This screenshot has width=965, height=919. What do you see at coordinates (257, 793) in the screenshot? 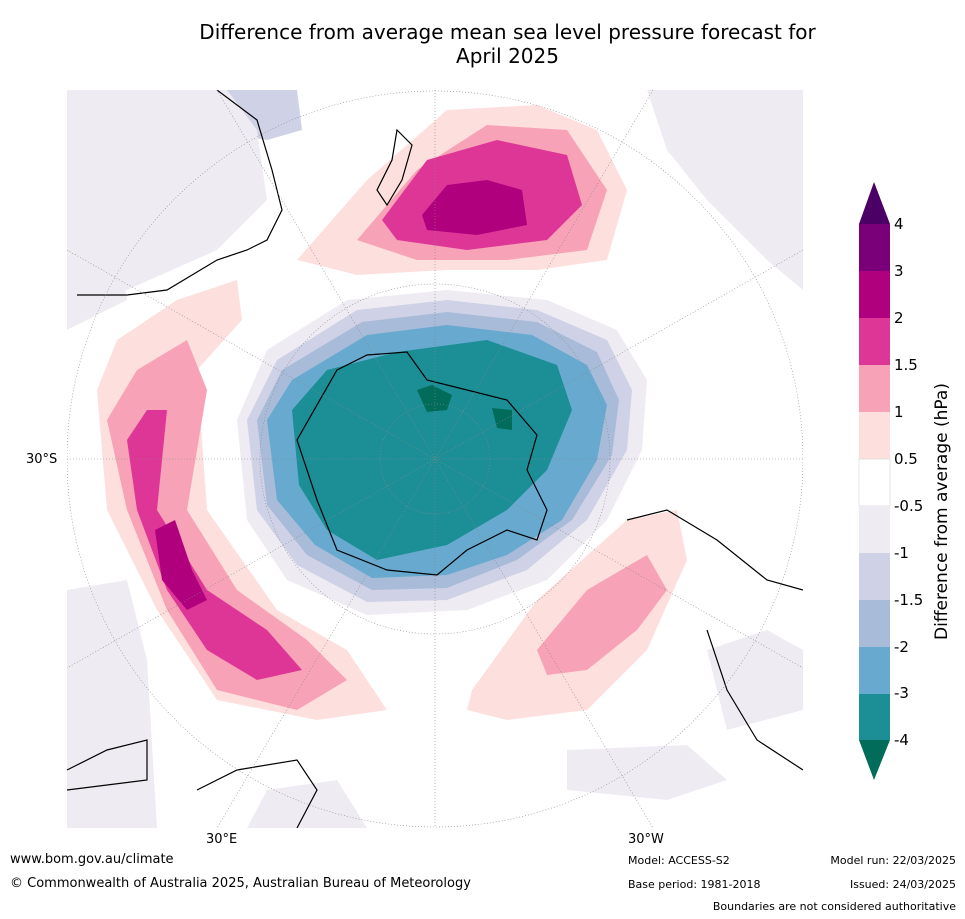
I see `coast-madagascar-region` at bounding box center [257, 793].